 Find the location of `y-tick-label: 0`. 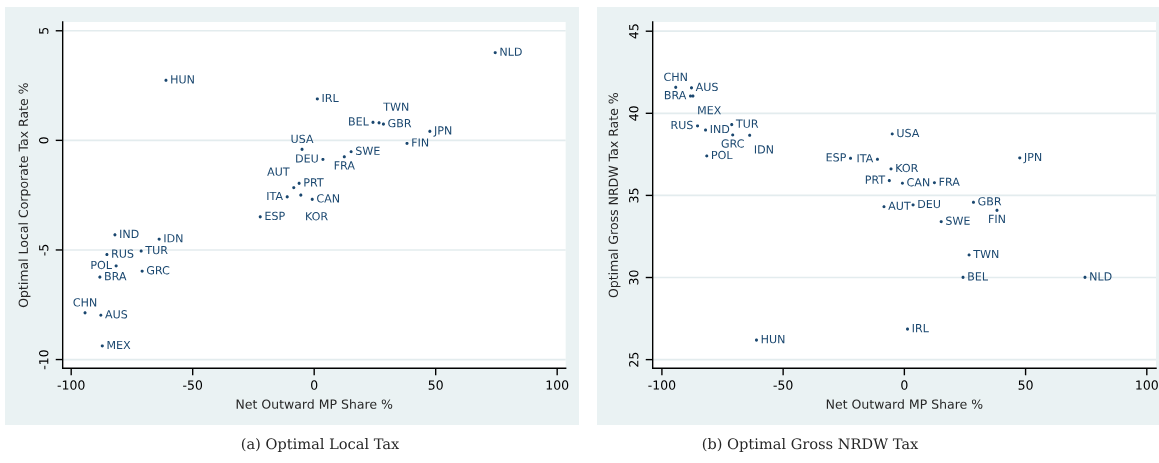

y-tick-label: 0 is located at coordinates (44, 140).